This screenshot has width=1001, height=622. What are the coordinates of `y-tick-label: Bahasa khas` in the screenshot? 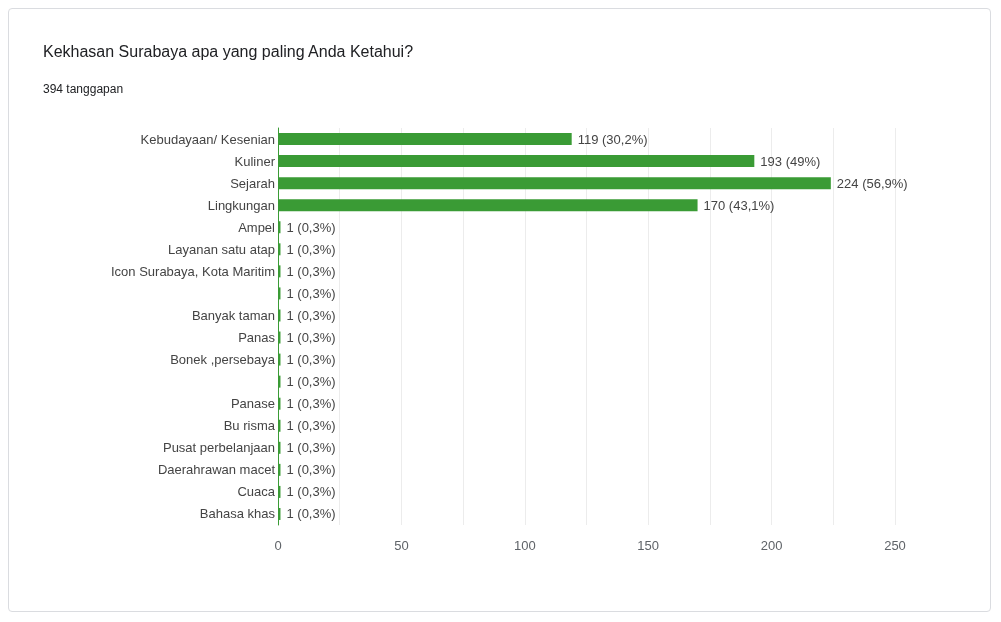 It's located at (237, 514).